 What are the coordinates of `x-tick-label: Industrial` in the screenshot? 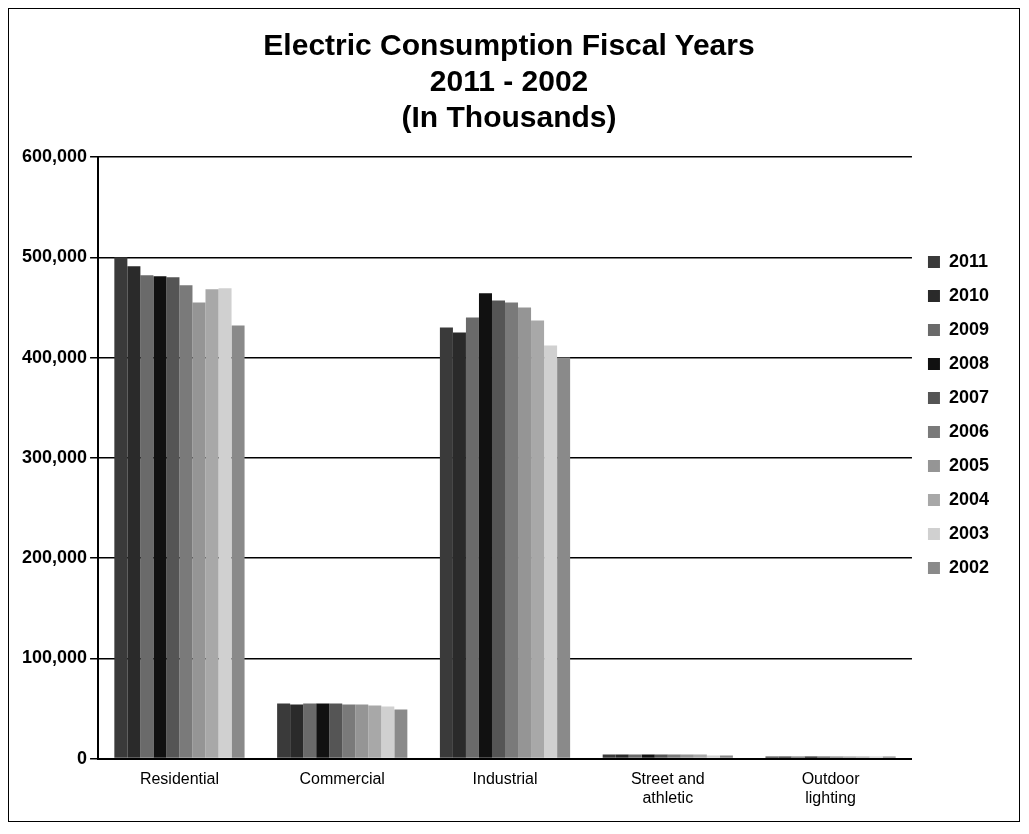 It's located at (505, 778).